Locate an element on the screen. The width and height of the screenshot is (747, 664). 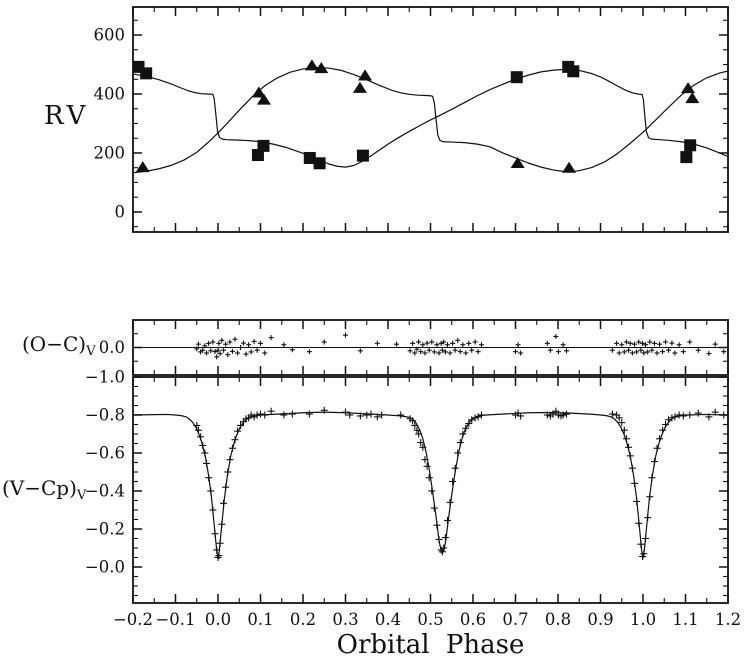
x-tick-label: −0.2 is located at coordinates (133, 619).